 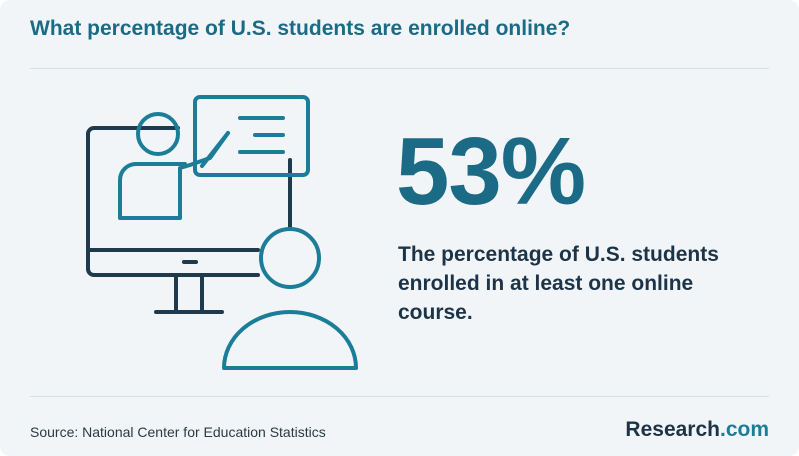 What do you see at coordinates (491, 171) in the screenshot?
I see `stat-value: 53%` at bounding box center [491, 171].